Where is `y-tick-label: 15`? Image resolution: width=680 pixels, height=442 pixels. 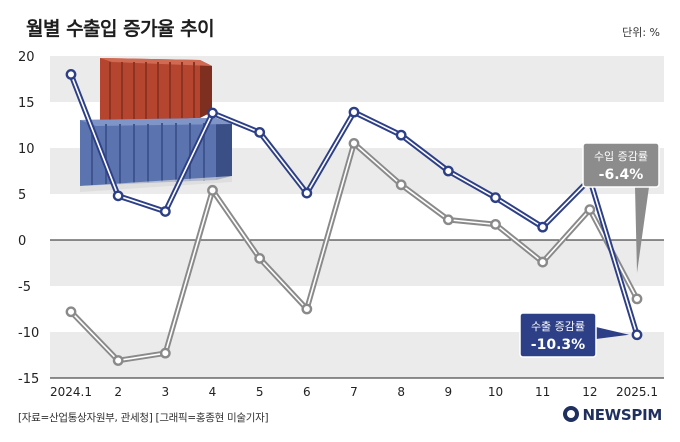
y-tick-label: 15 is located at coordinates (26, 103).